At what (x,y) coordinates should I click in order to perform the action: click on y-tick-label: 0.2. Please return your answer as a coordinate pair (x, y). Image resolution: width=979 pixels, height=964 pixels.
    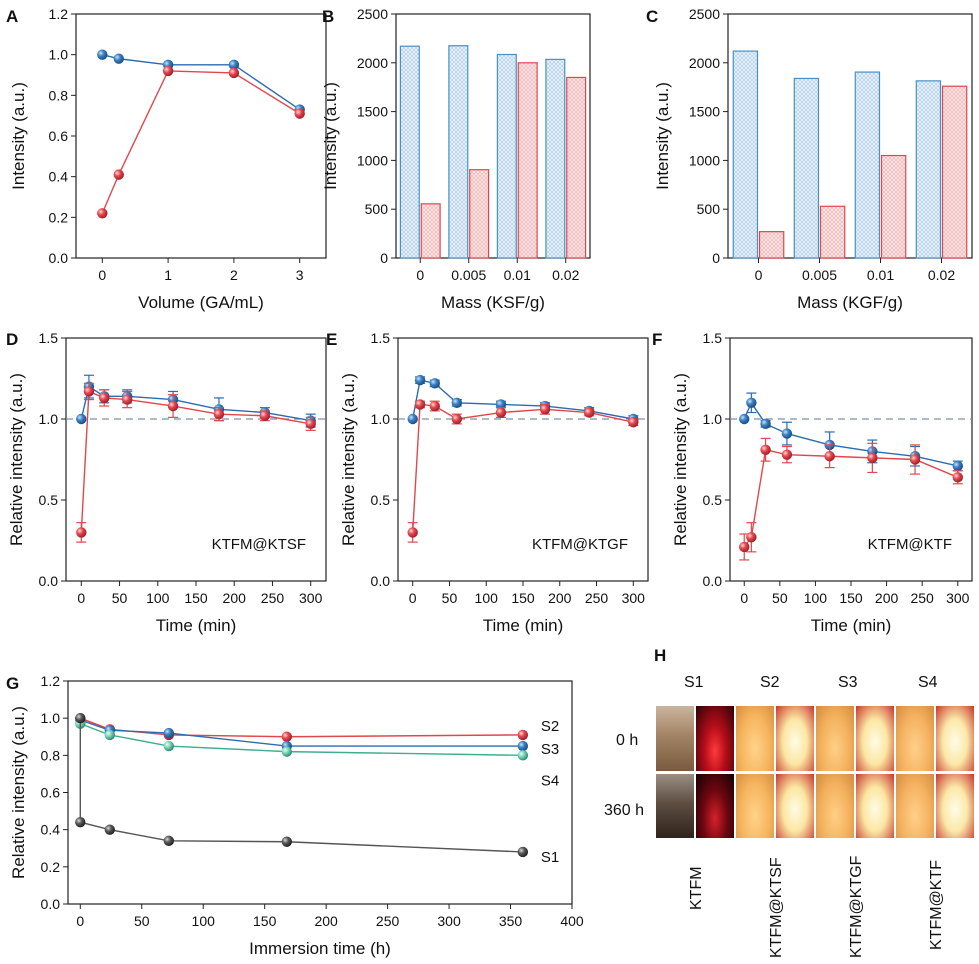
    Looking at the image, I should click on (51, 867).